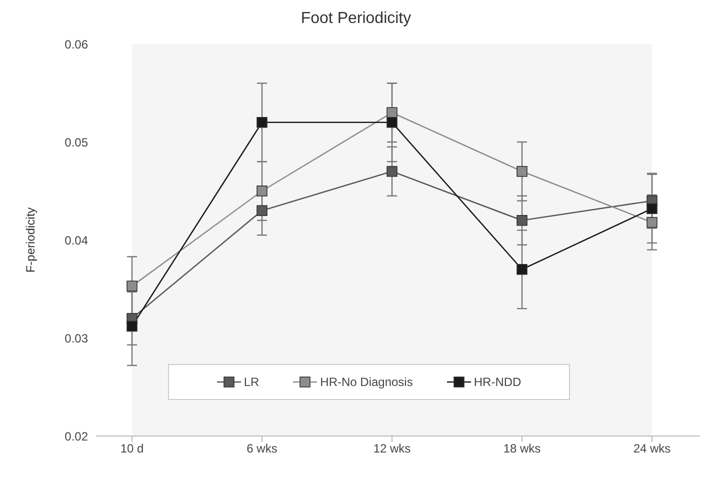 This screenshot has width=712, height=484. Describe the element at coordinates (522, 449) in the screenshot. I see `x-tick-label: 18 wks` at that location.